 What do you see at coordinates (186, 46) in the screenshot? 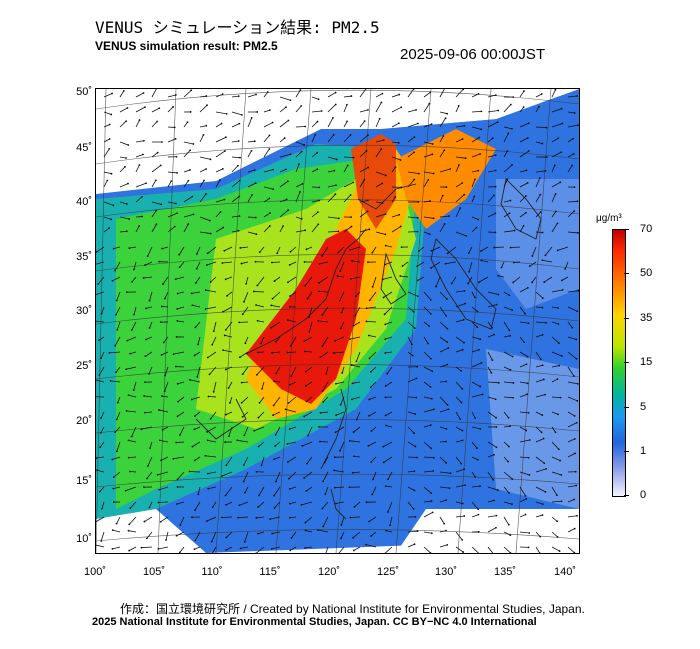
I see `title-english: VENUS simulation result: PM2.5` at bounding box center [186, 46].